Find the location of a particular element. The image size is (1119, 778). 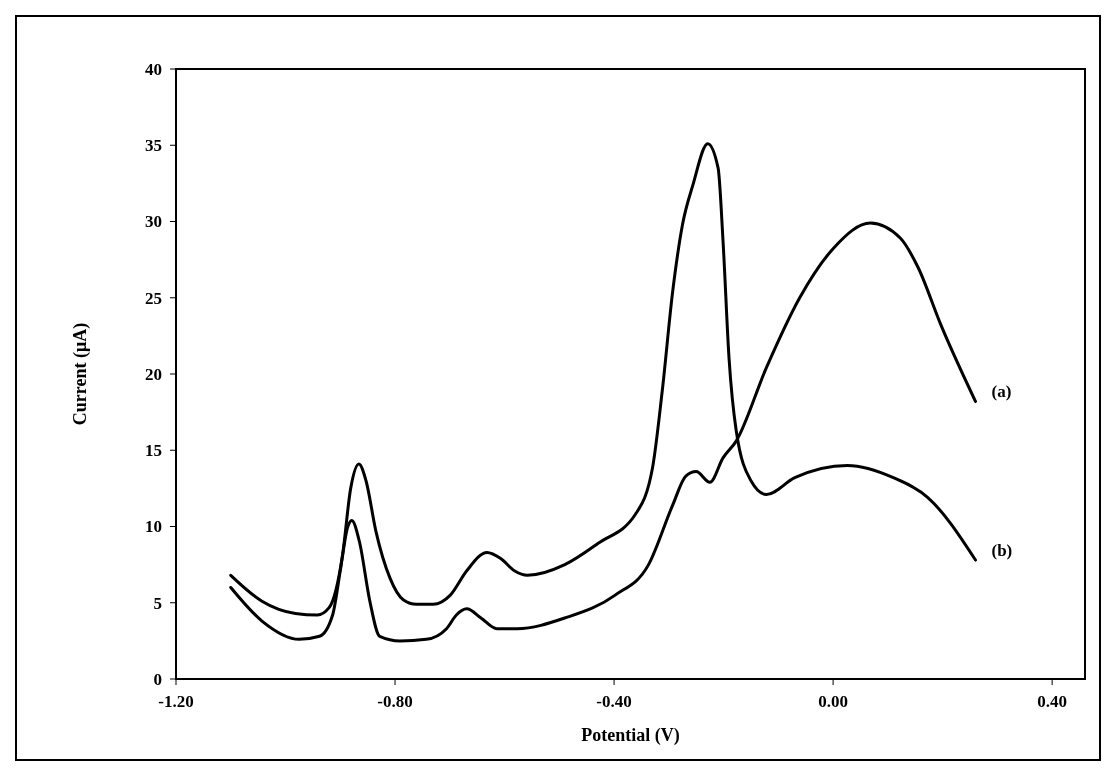

y-tick-label: 40 is located at coordinates (153, 69).